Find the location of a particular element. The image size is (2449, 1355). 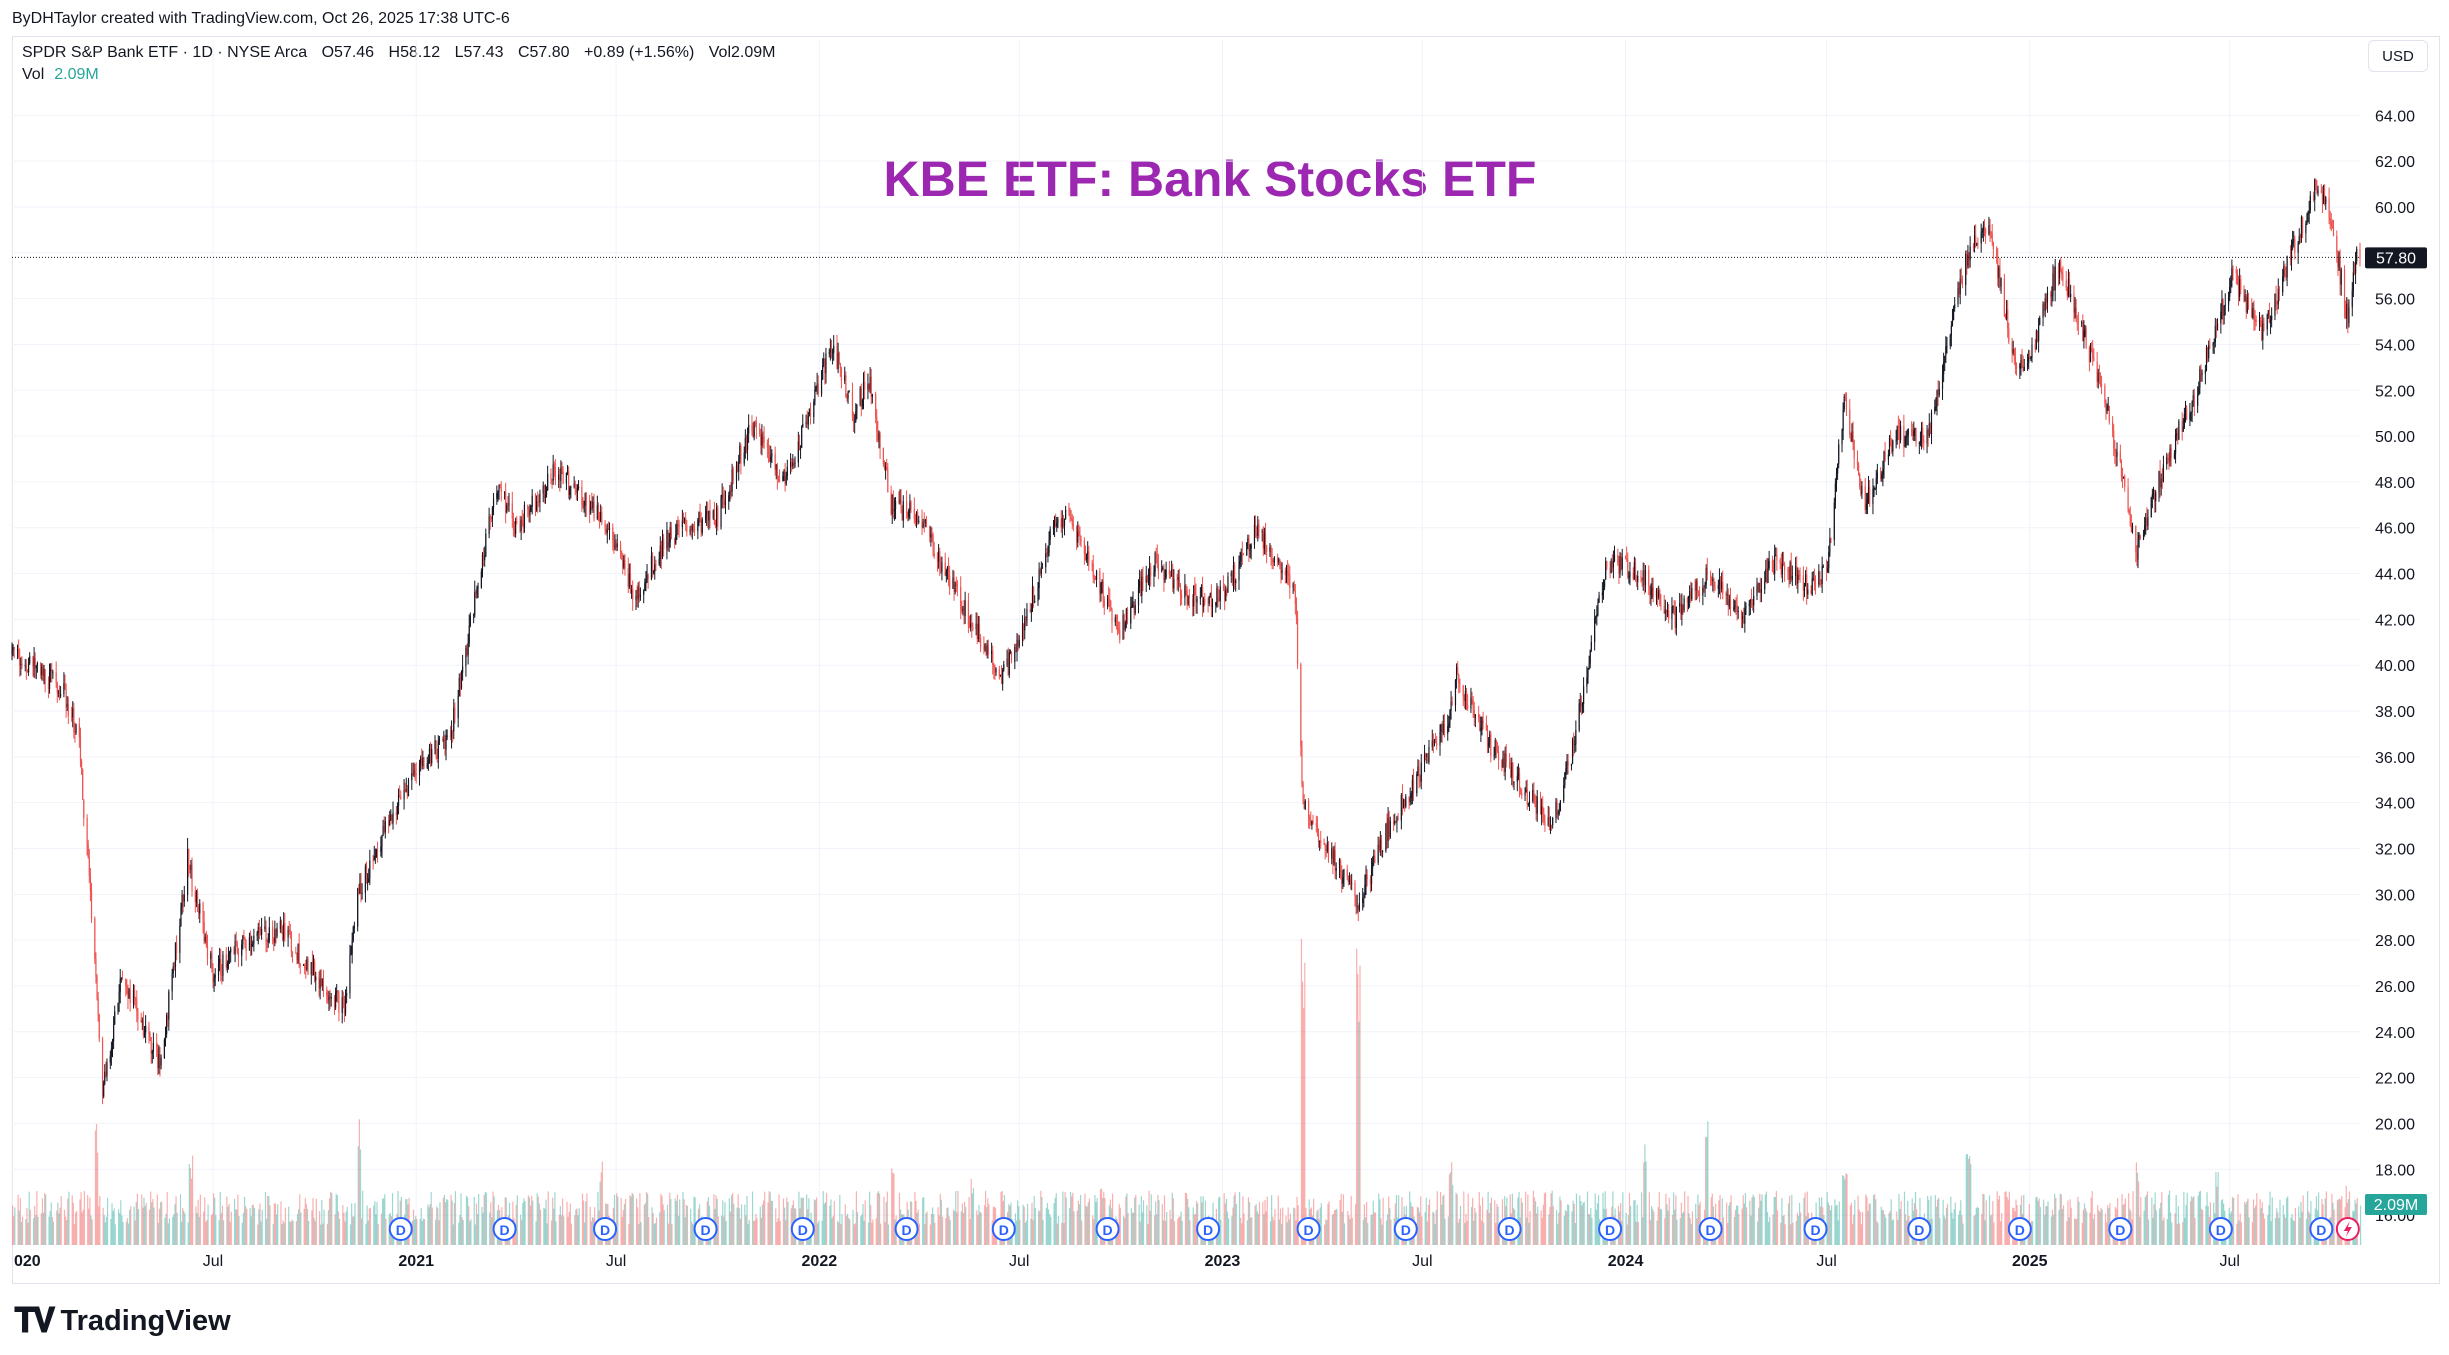

volume-badge is located at coordinates (2396, 1204).